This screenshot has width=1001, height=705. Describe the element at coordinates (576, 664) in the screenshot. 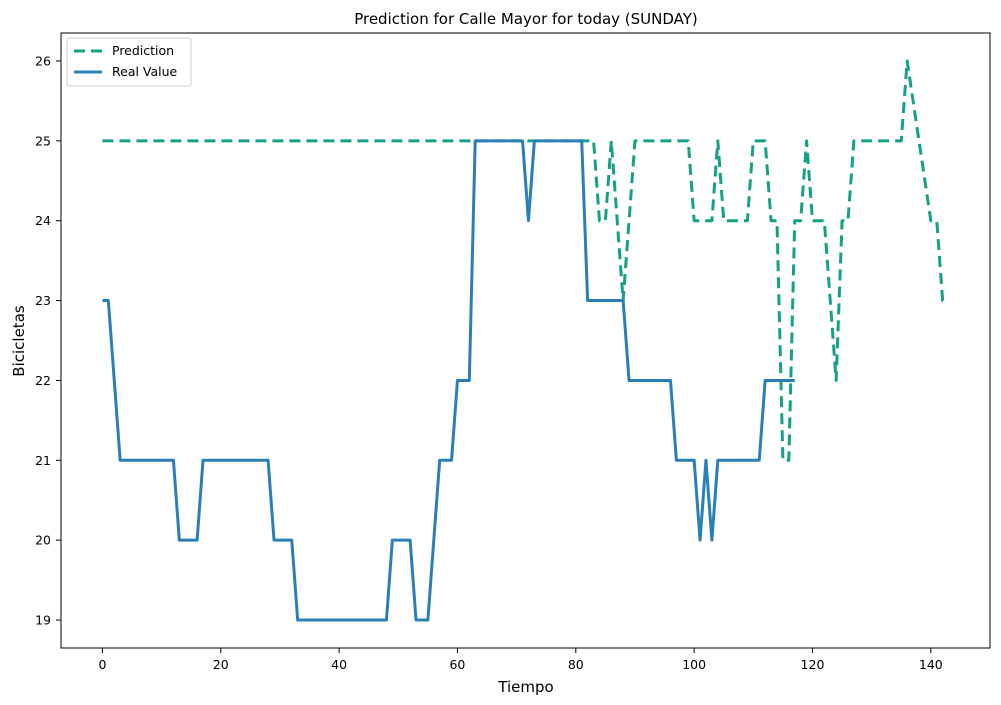

I see `x-tick-label: 80` at that location.